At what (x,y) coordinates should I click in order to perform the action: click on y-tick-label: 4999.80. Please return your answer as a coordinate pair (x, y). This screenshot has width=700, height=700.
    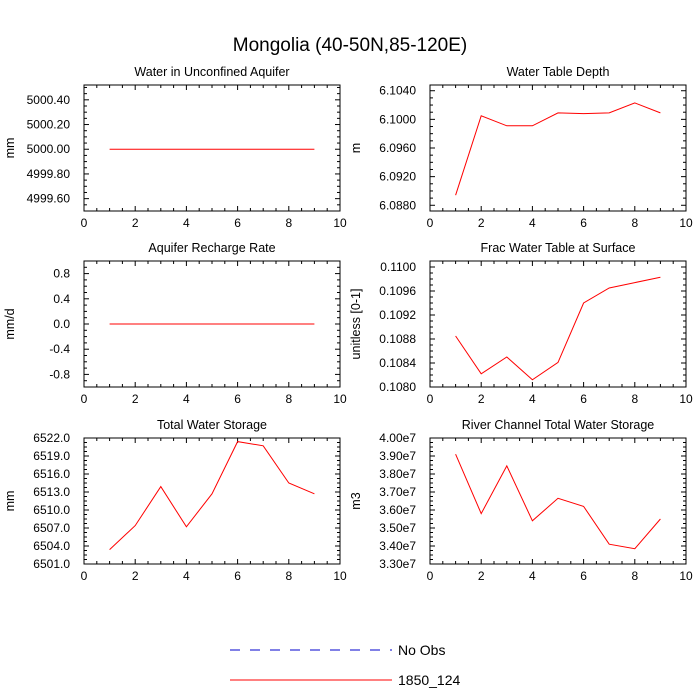
    Looking at the image, I should click on (49, 174).